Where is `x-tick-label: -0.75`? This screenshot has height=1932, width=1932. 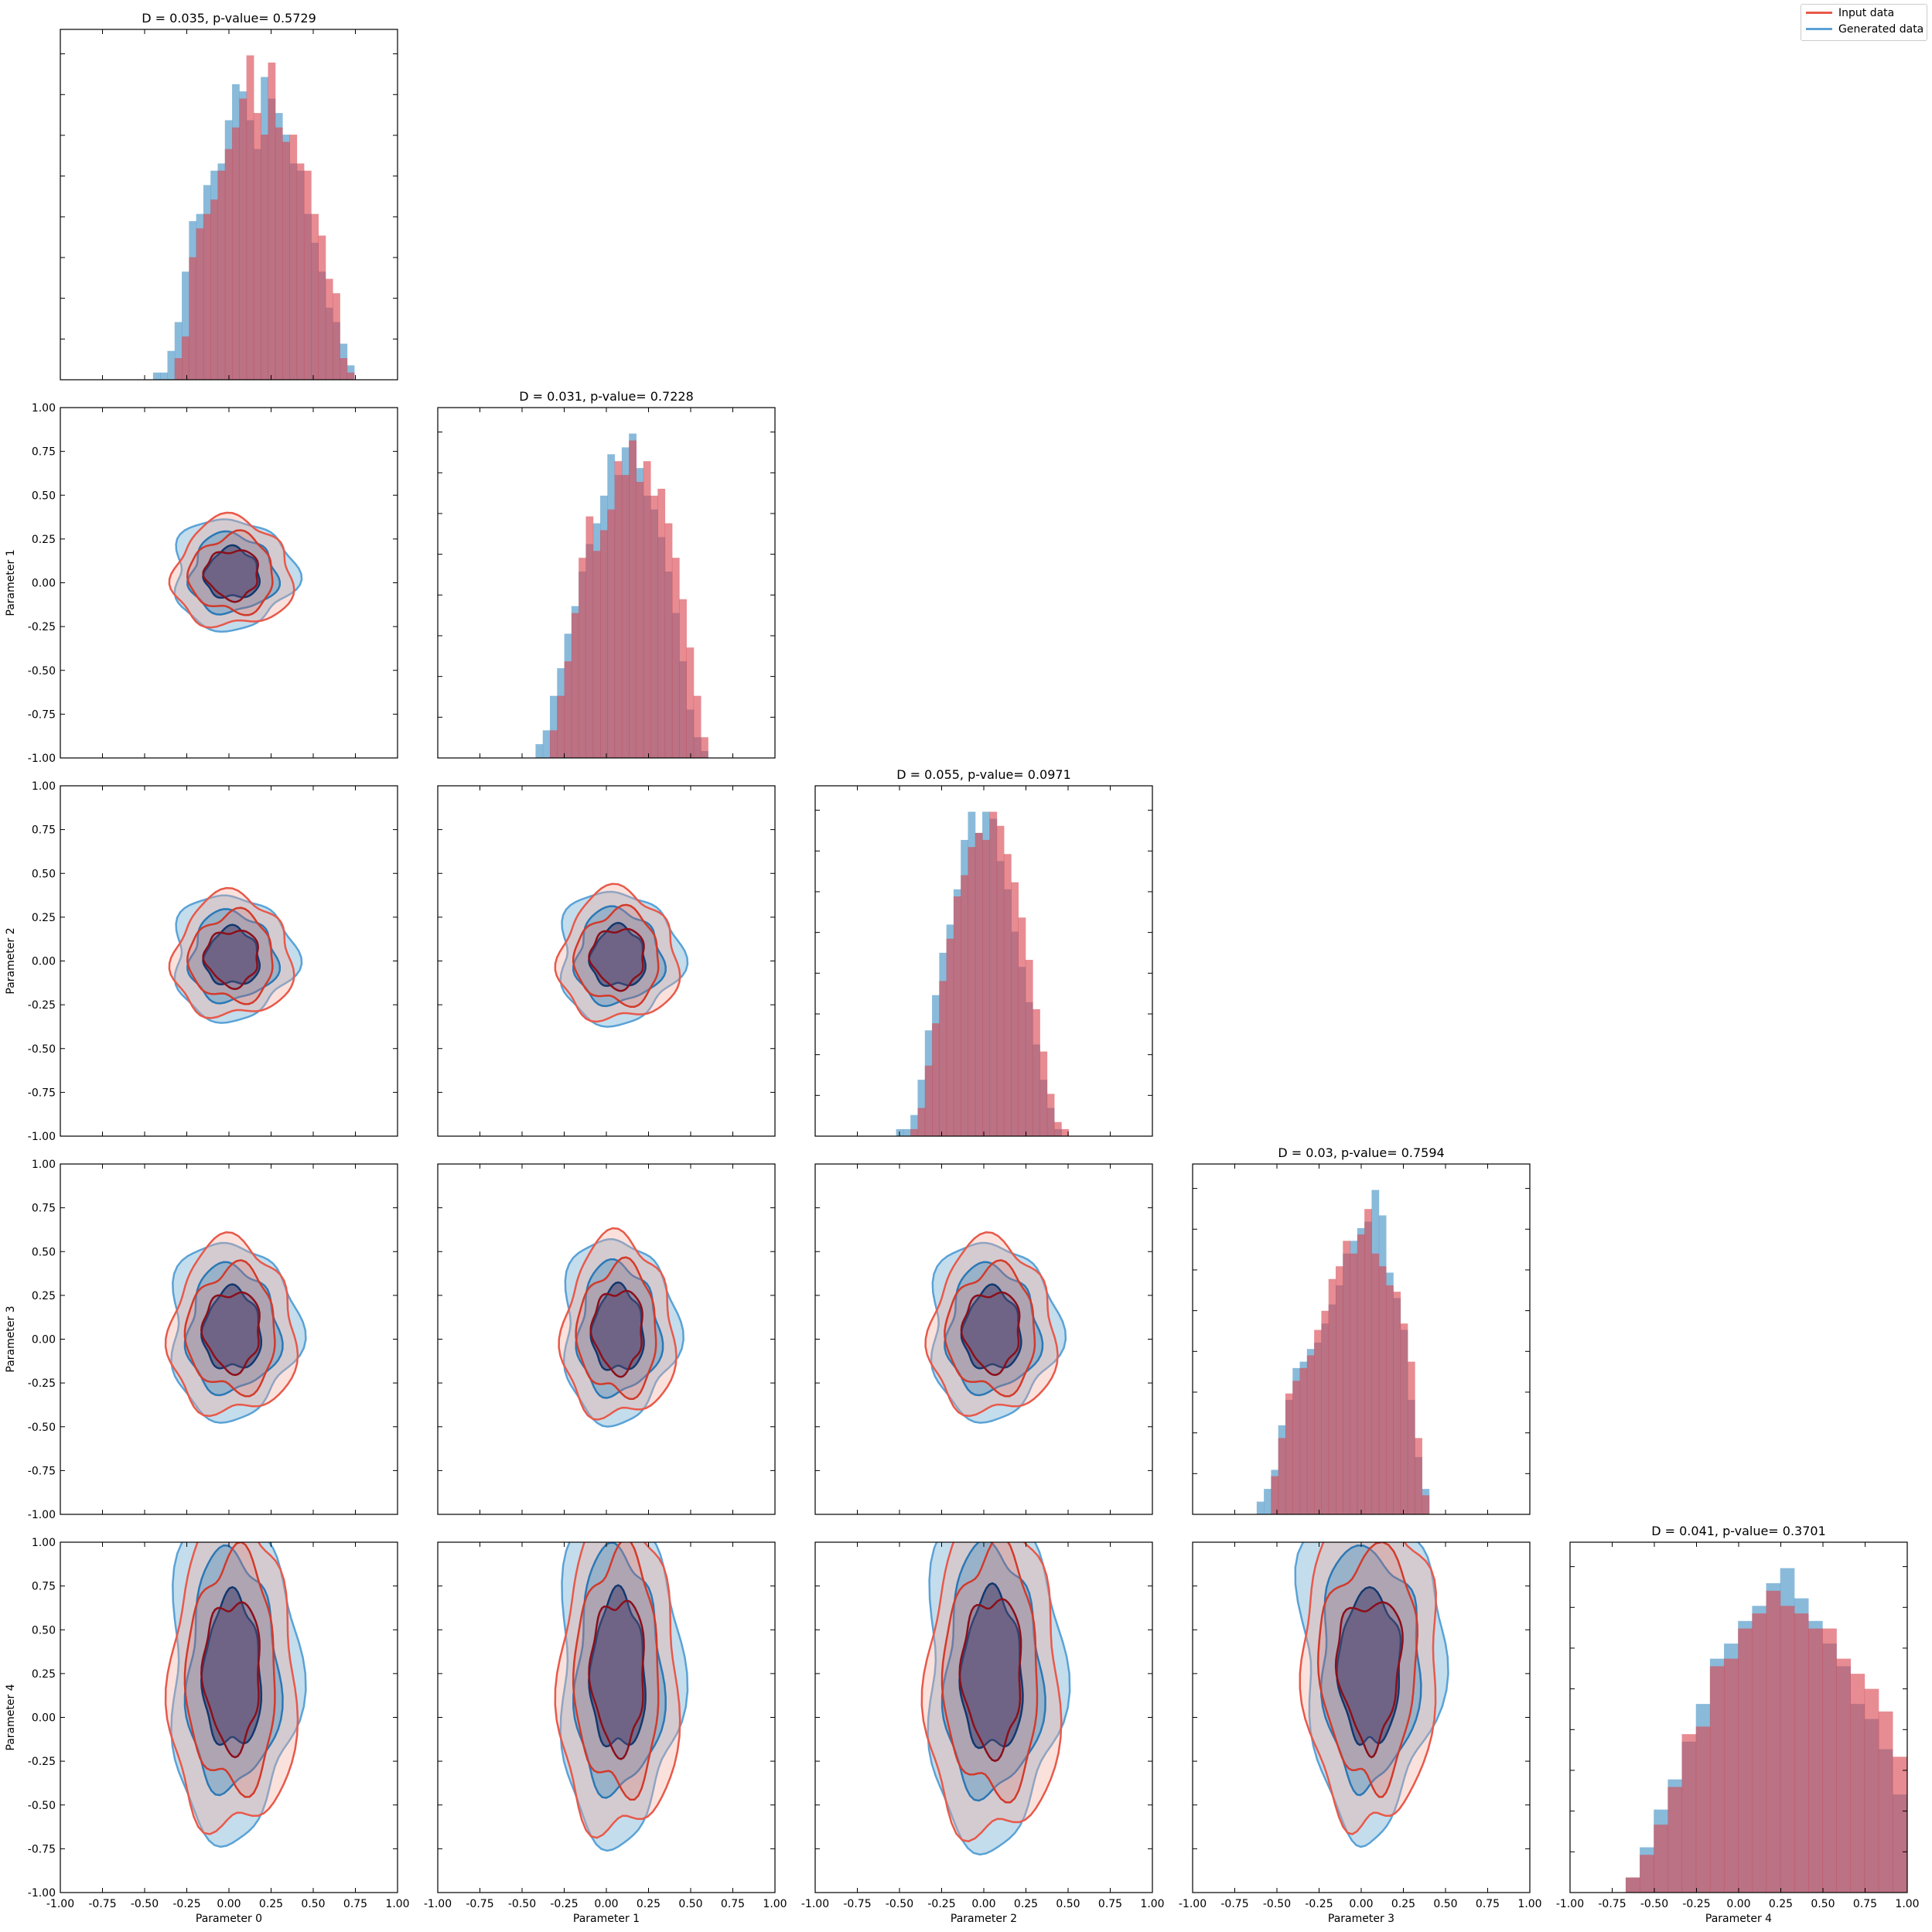 x-tick-label: -0.75 is located at coordinates (857, 1904).